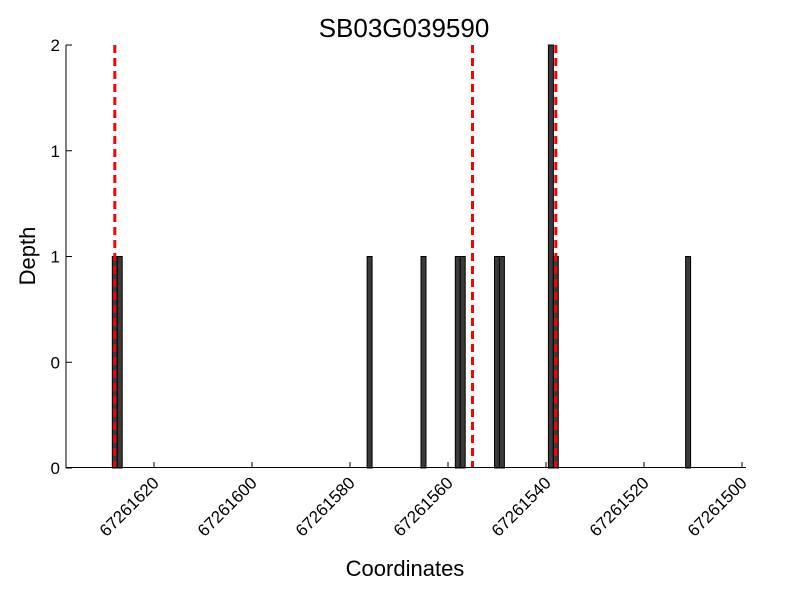  Describe the element at coordinates (27, 256) in the screenshot. I see `y-axis-label: Depth` at that location.